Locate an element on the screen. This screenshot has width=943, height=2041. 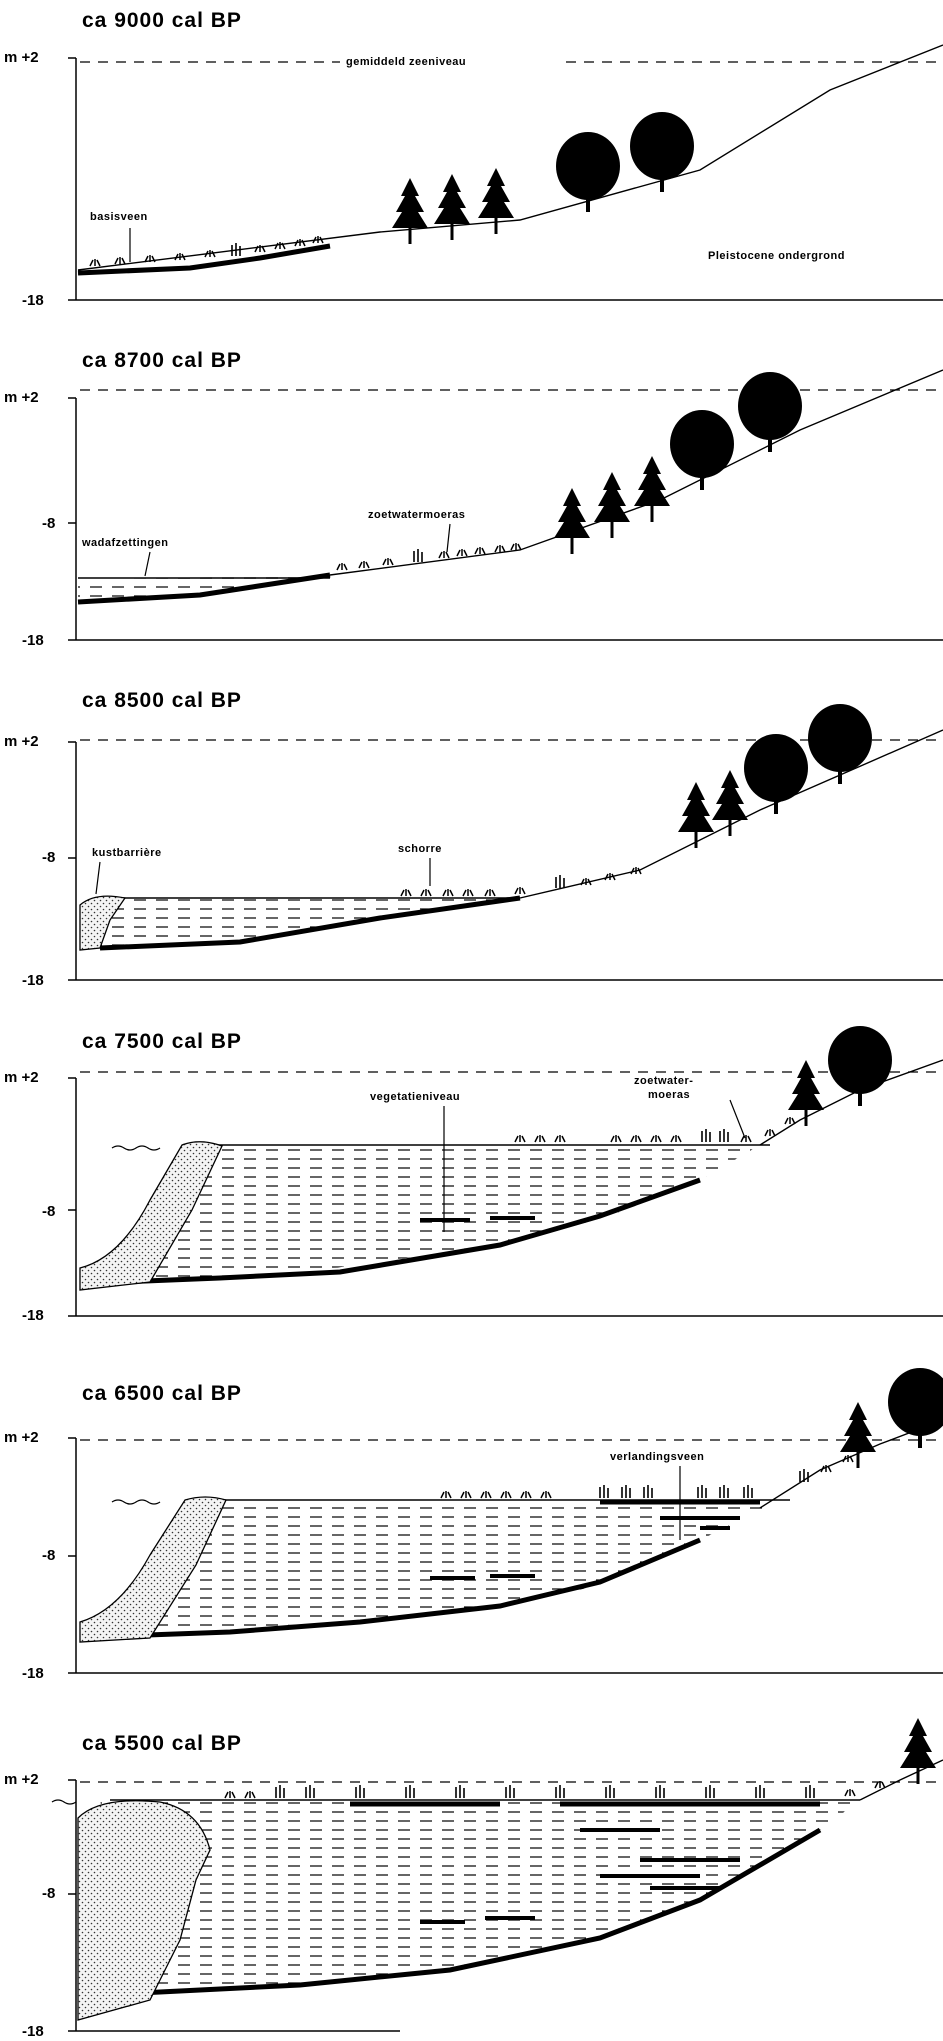
vegetatieniveau-label: vegetatieniveau is located at coordinates (415, 1097).